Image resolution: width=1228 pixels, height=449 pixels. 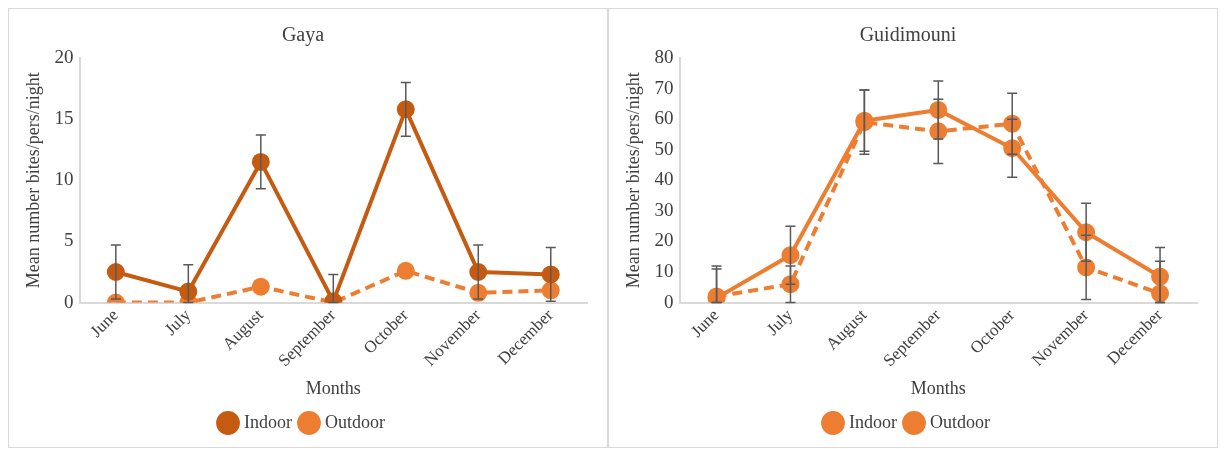 What do you see at coordinates (908, 34) in the screenshot?
I see `chart-title: Guidimouni` at bounding box center [908, 34].